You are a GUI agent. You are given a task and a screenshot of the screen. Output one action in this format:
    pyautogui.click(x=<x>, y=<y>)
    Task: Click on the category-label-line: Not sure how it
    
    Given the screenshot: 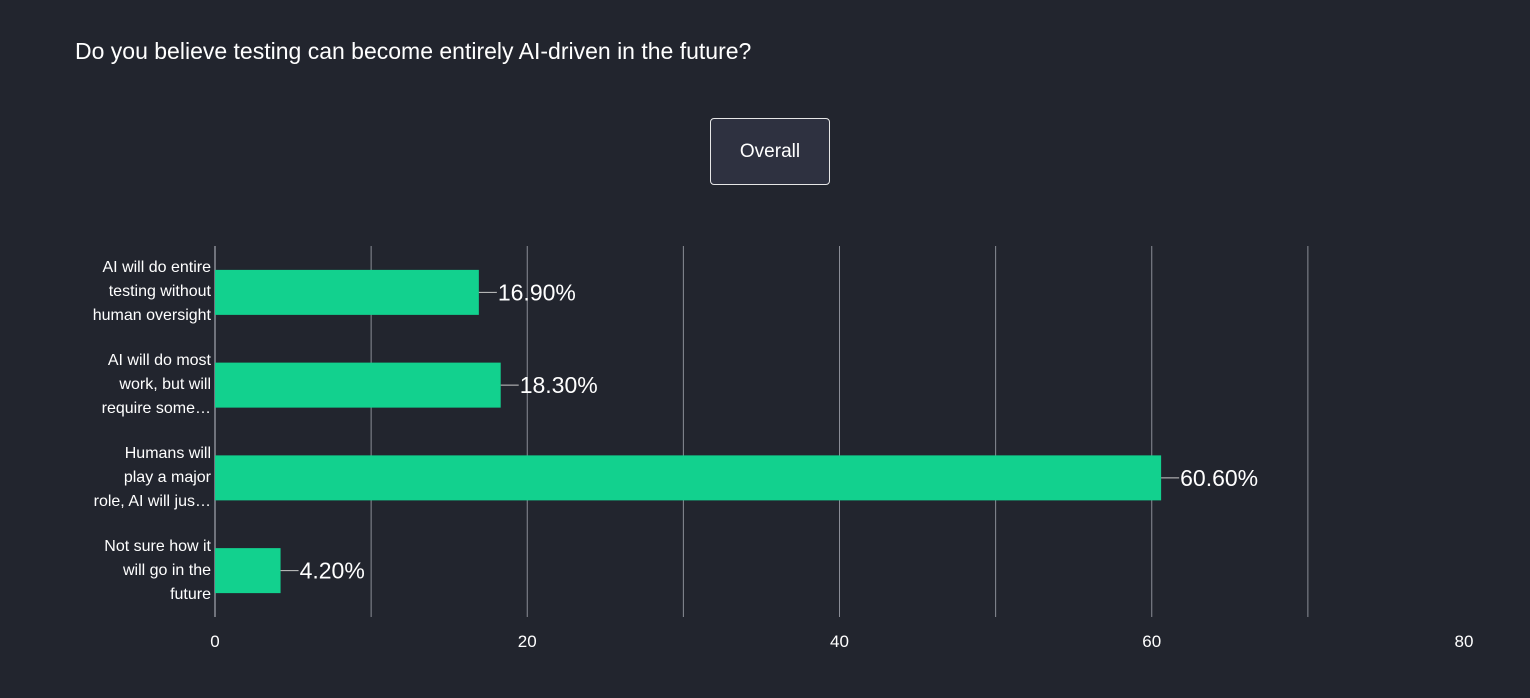 What is the action you would take?
    pyautogui.click(x=157, y=546)
    